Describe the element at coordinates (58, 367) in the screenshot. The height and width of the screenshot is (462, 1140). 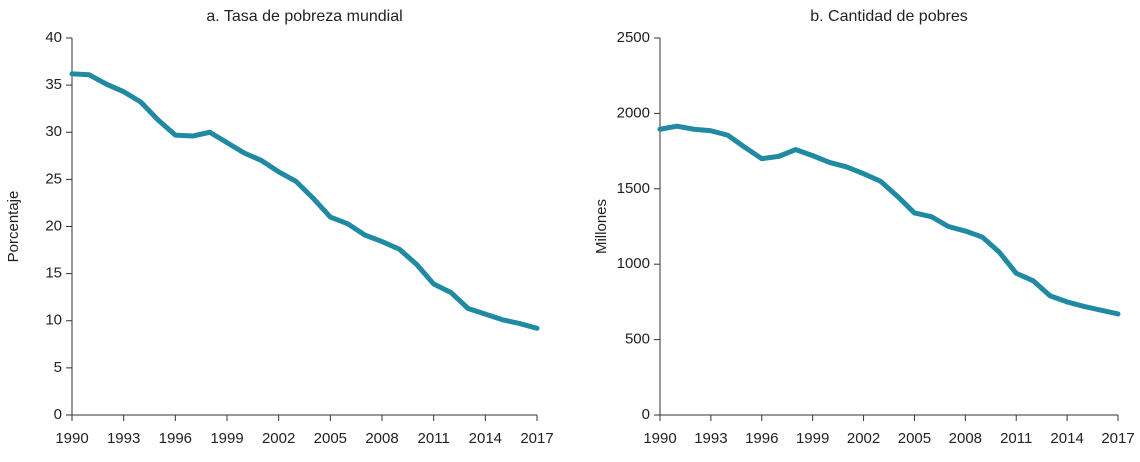
I see `y-tick-label: 5` at that location.